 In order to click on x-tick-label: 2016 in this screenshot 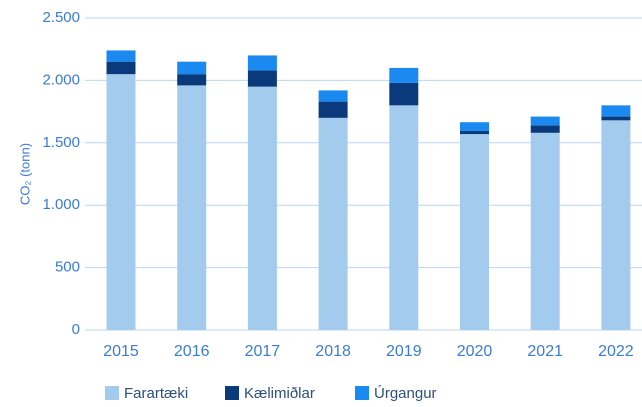, I will do `click(192, 351)`.